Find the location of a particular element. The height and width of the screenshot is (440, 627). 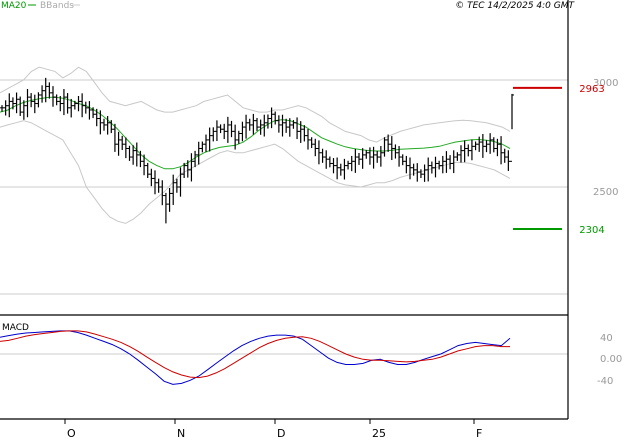

x-tick-label: 25 is located at coordinates (379, 433).